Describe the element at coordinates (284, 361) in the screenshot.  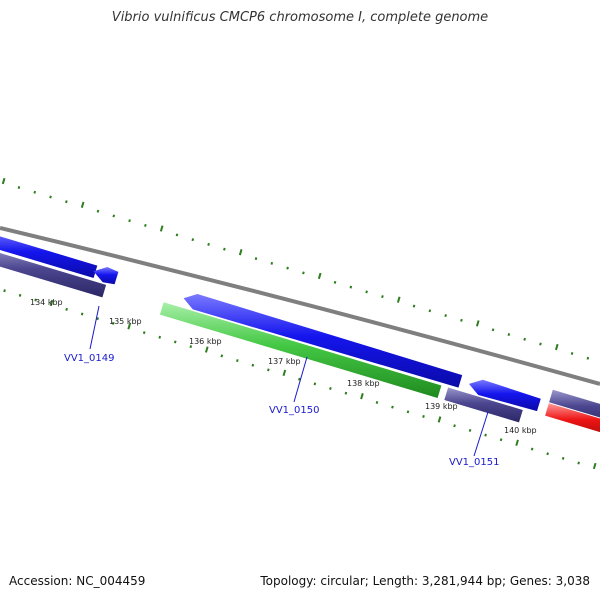
I see `scale-label-137kbp: 137 kbp` at that location.